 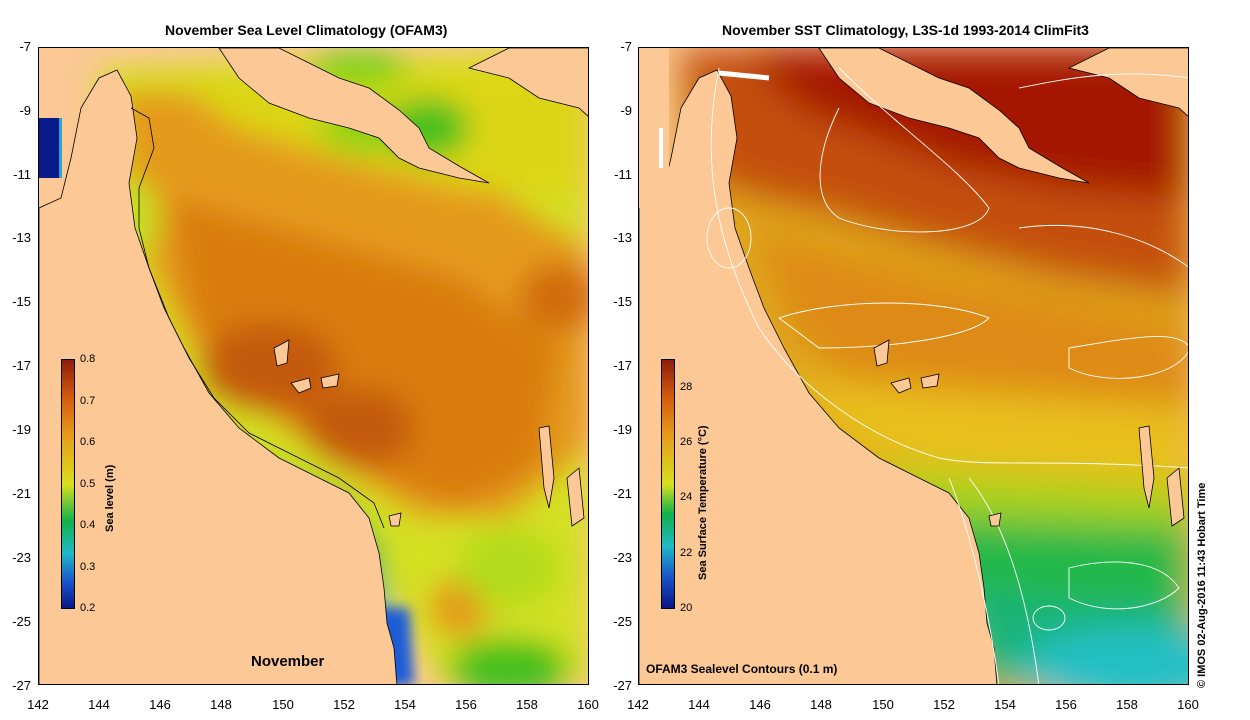 I want to click on contour-note: OFAM3 Sealevel Contours (0.1 m), so click(x=742, y=669).